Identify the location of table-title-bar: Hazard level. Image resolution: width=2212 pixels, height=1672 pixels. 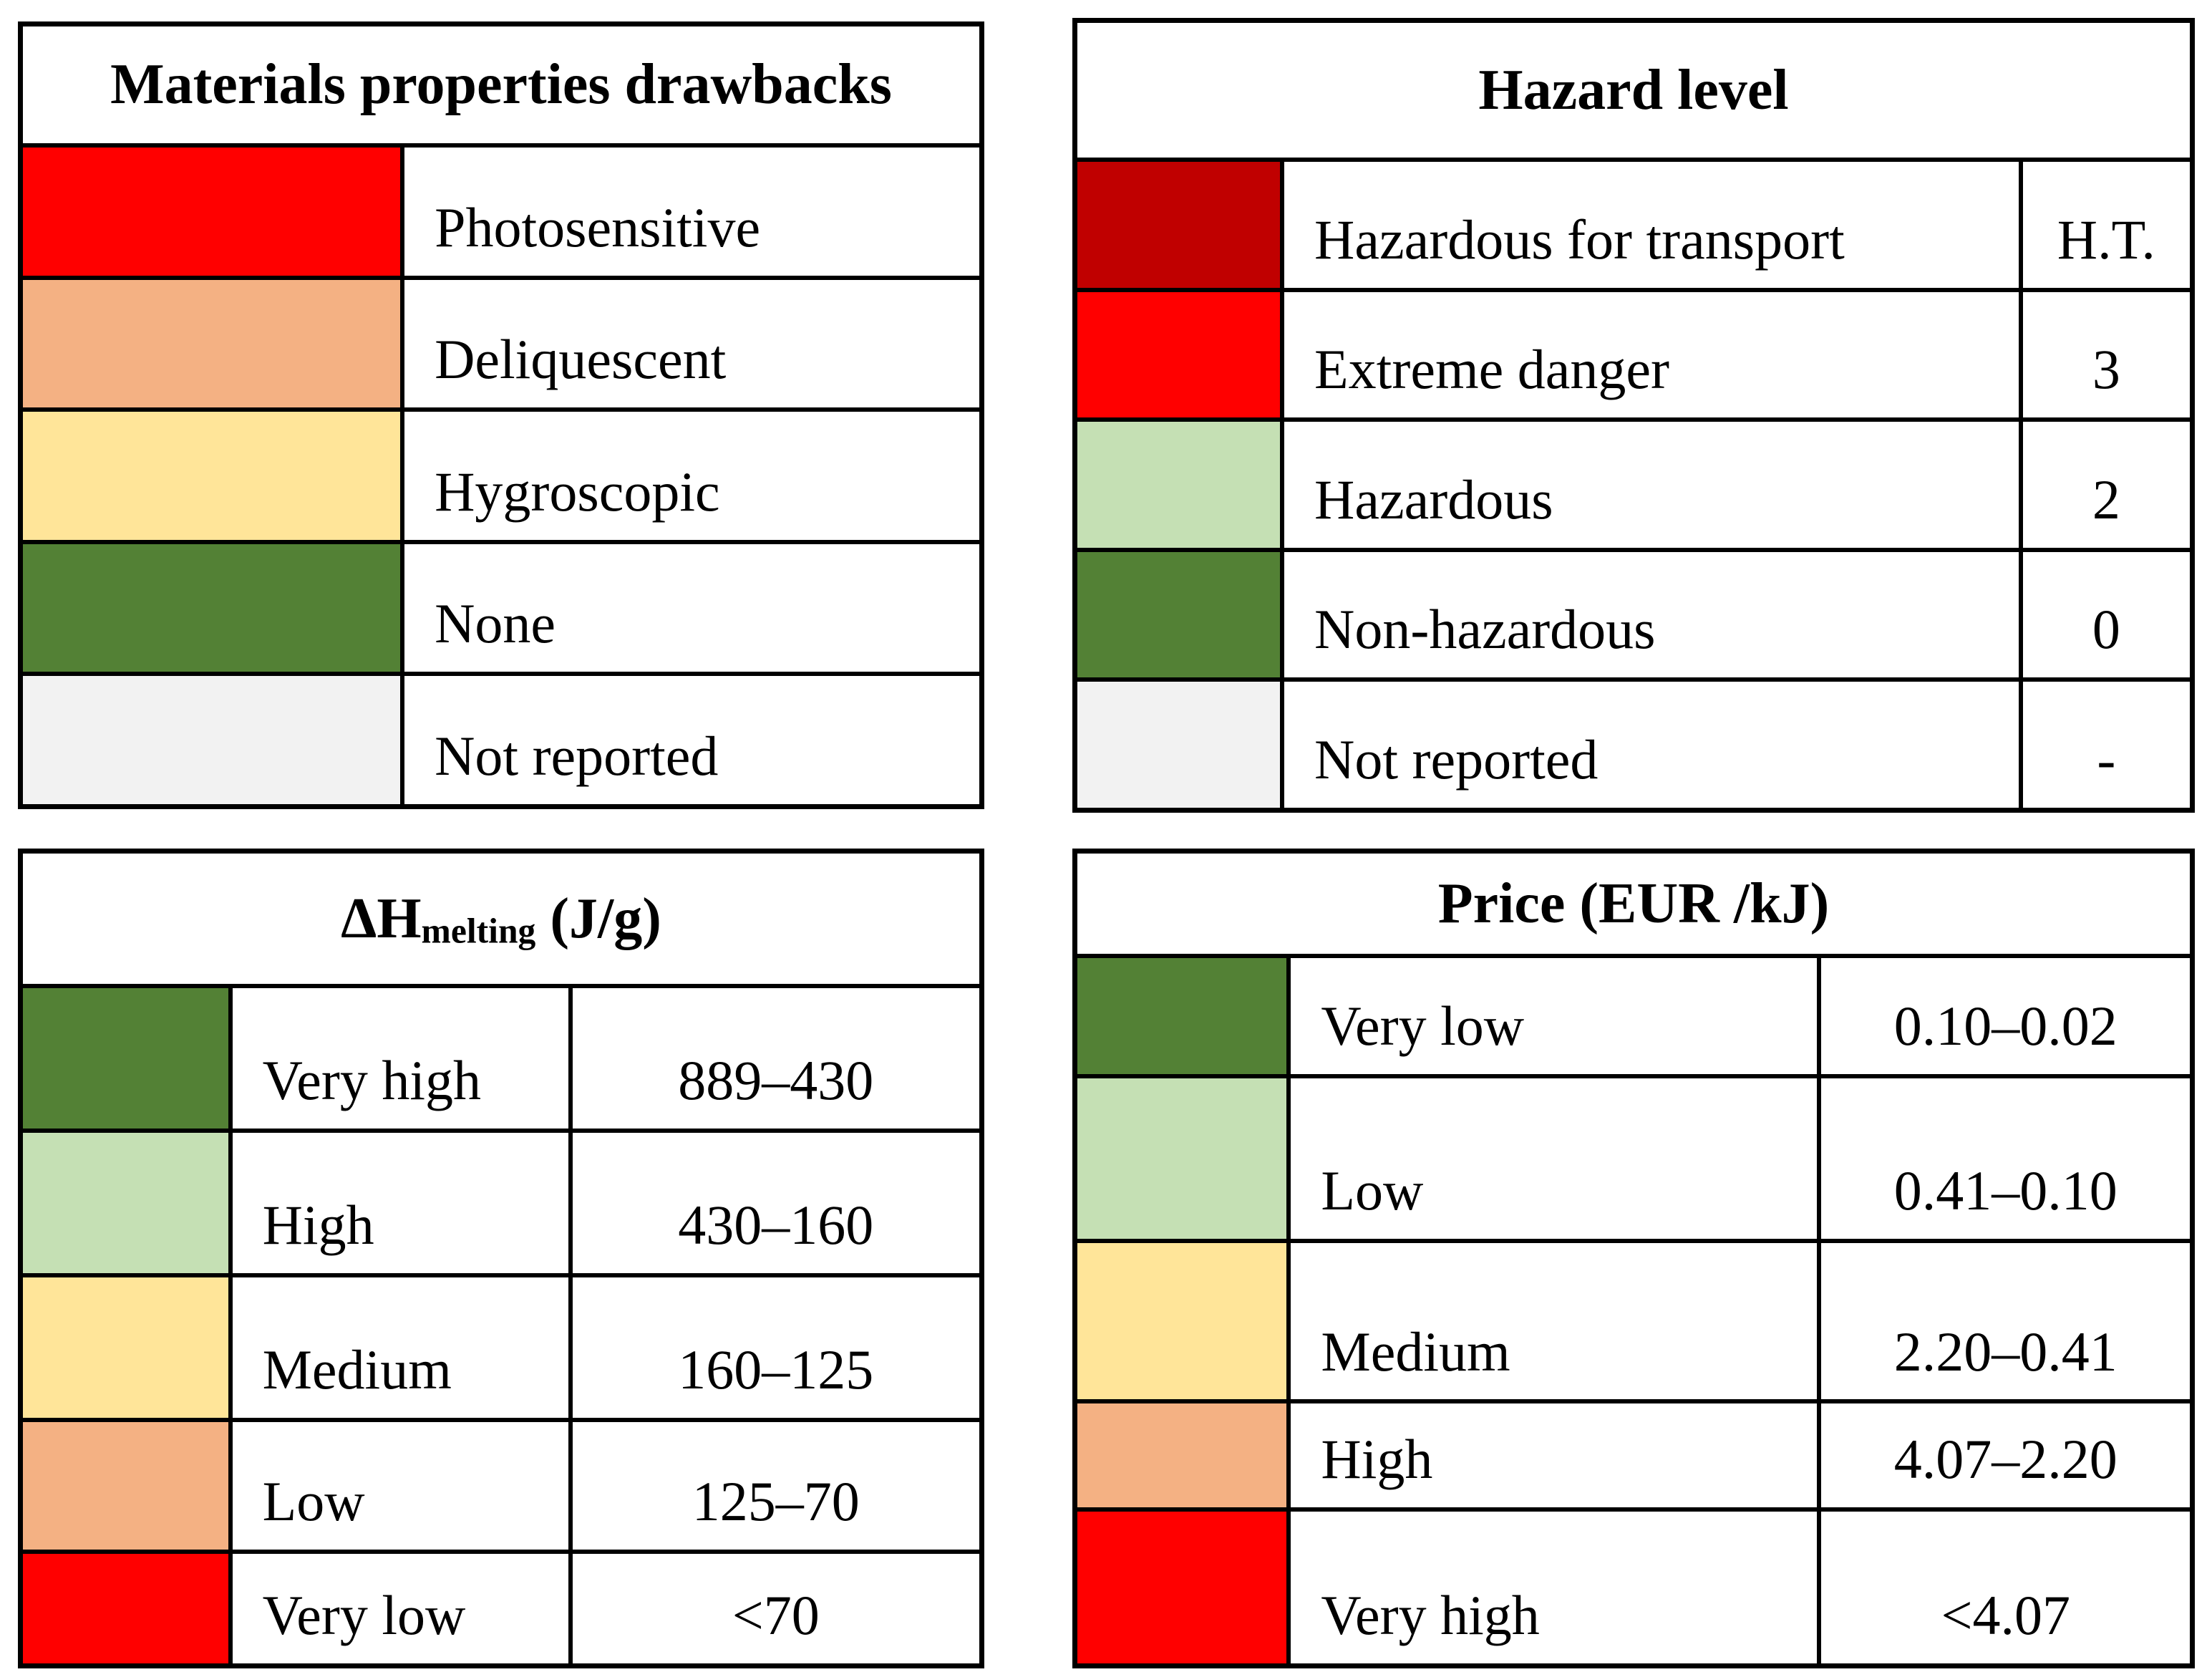
(1634, 92).